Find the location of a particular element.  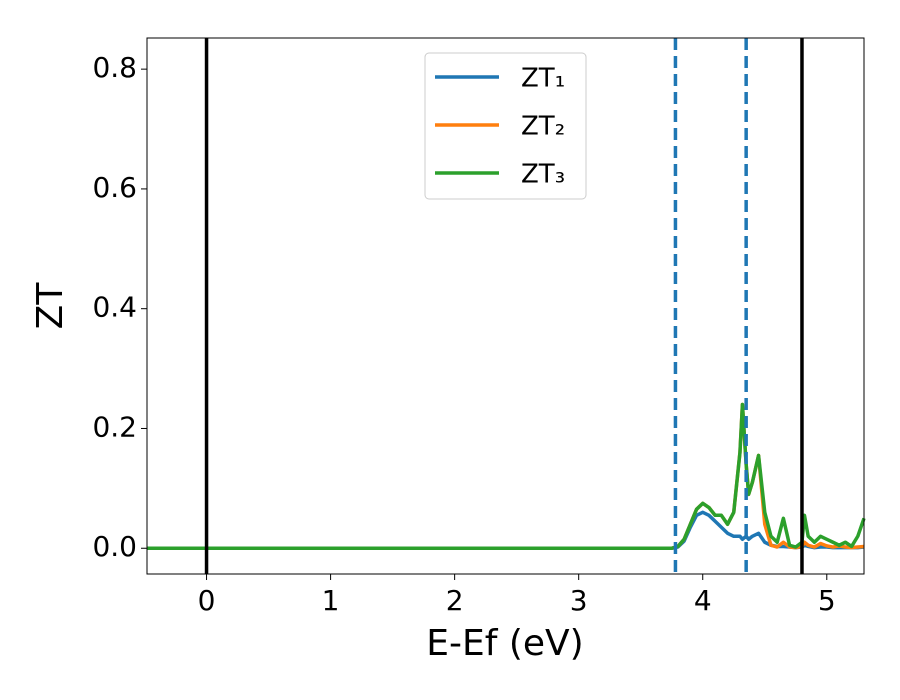

x-tick-label: 4 is located at coordinates (703, 600).